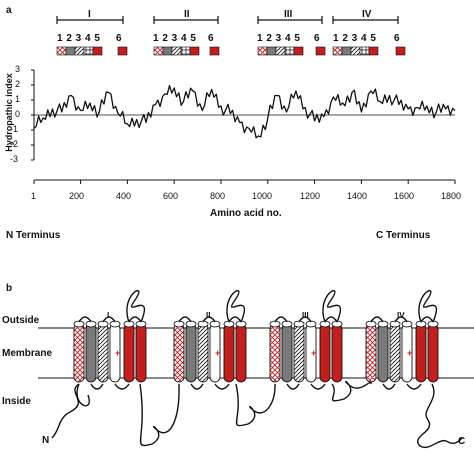 The image size is (474, 452). Describe the element at coordinates (208, 315) in the screenshot. I see `membrane-domain-II: II` at that location.